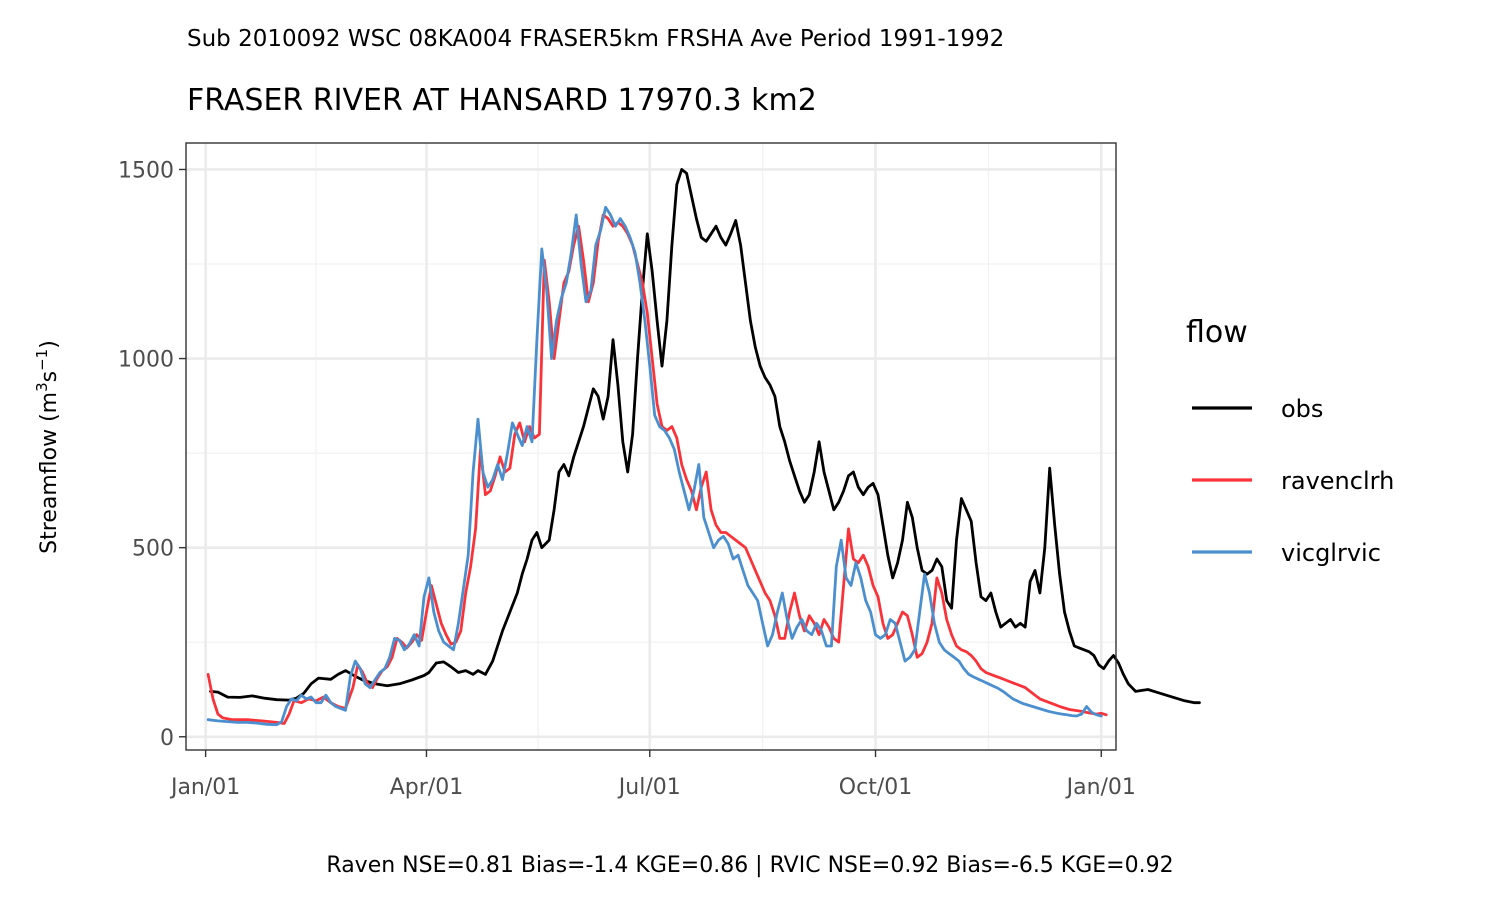 This screenshot has height=900, width=1500. I want to click on y-tick-label: 1000, so click(146, 360).